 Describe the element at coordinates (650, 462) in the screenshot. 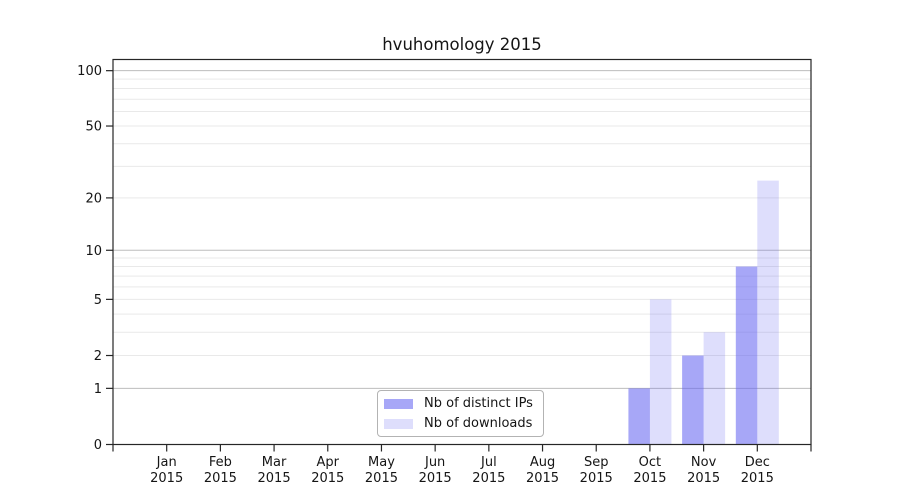

I see `x-tick-label-month: Oct` at that location.